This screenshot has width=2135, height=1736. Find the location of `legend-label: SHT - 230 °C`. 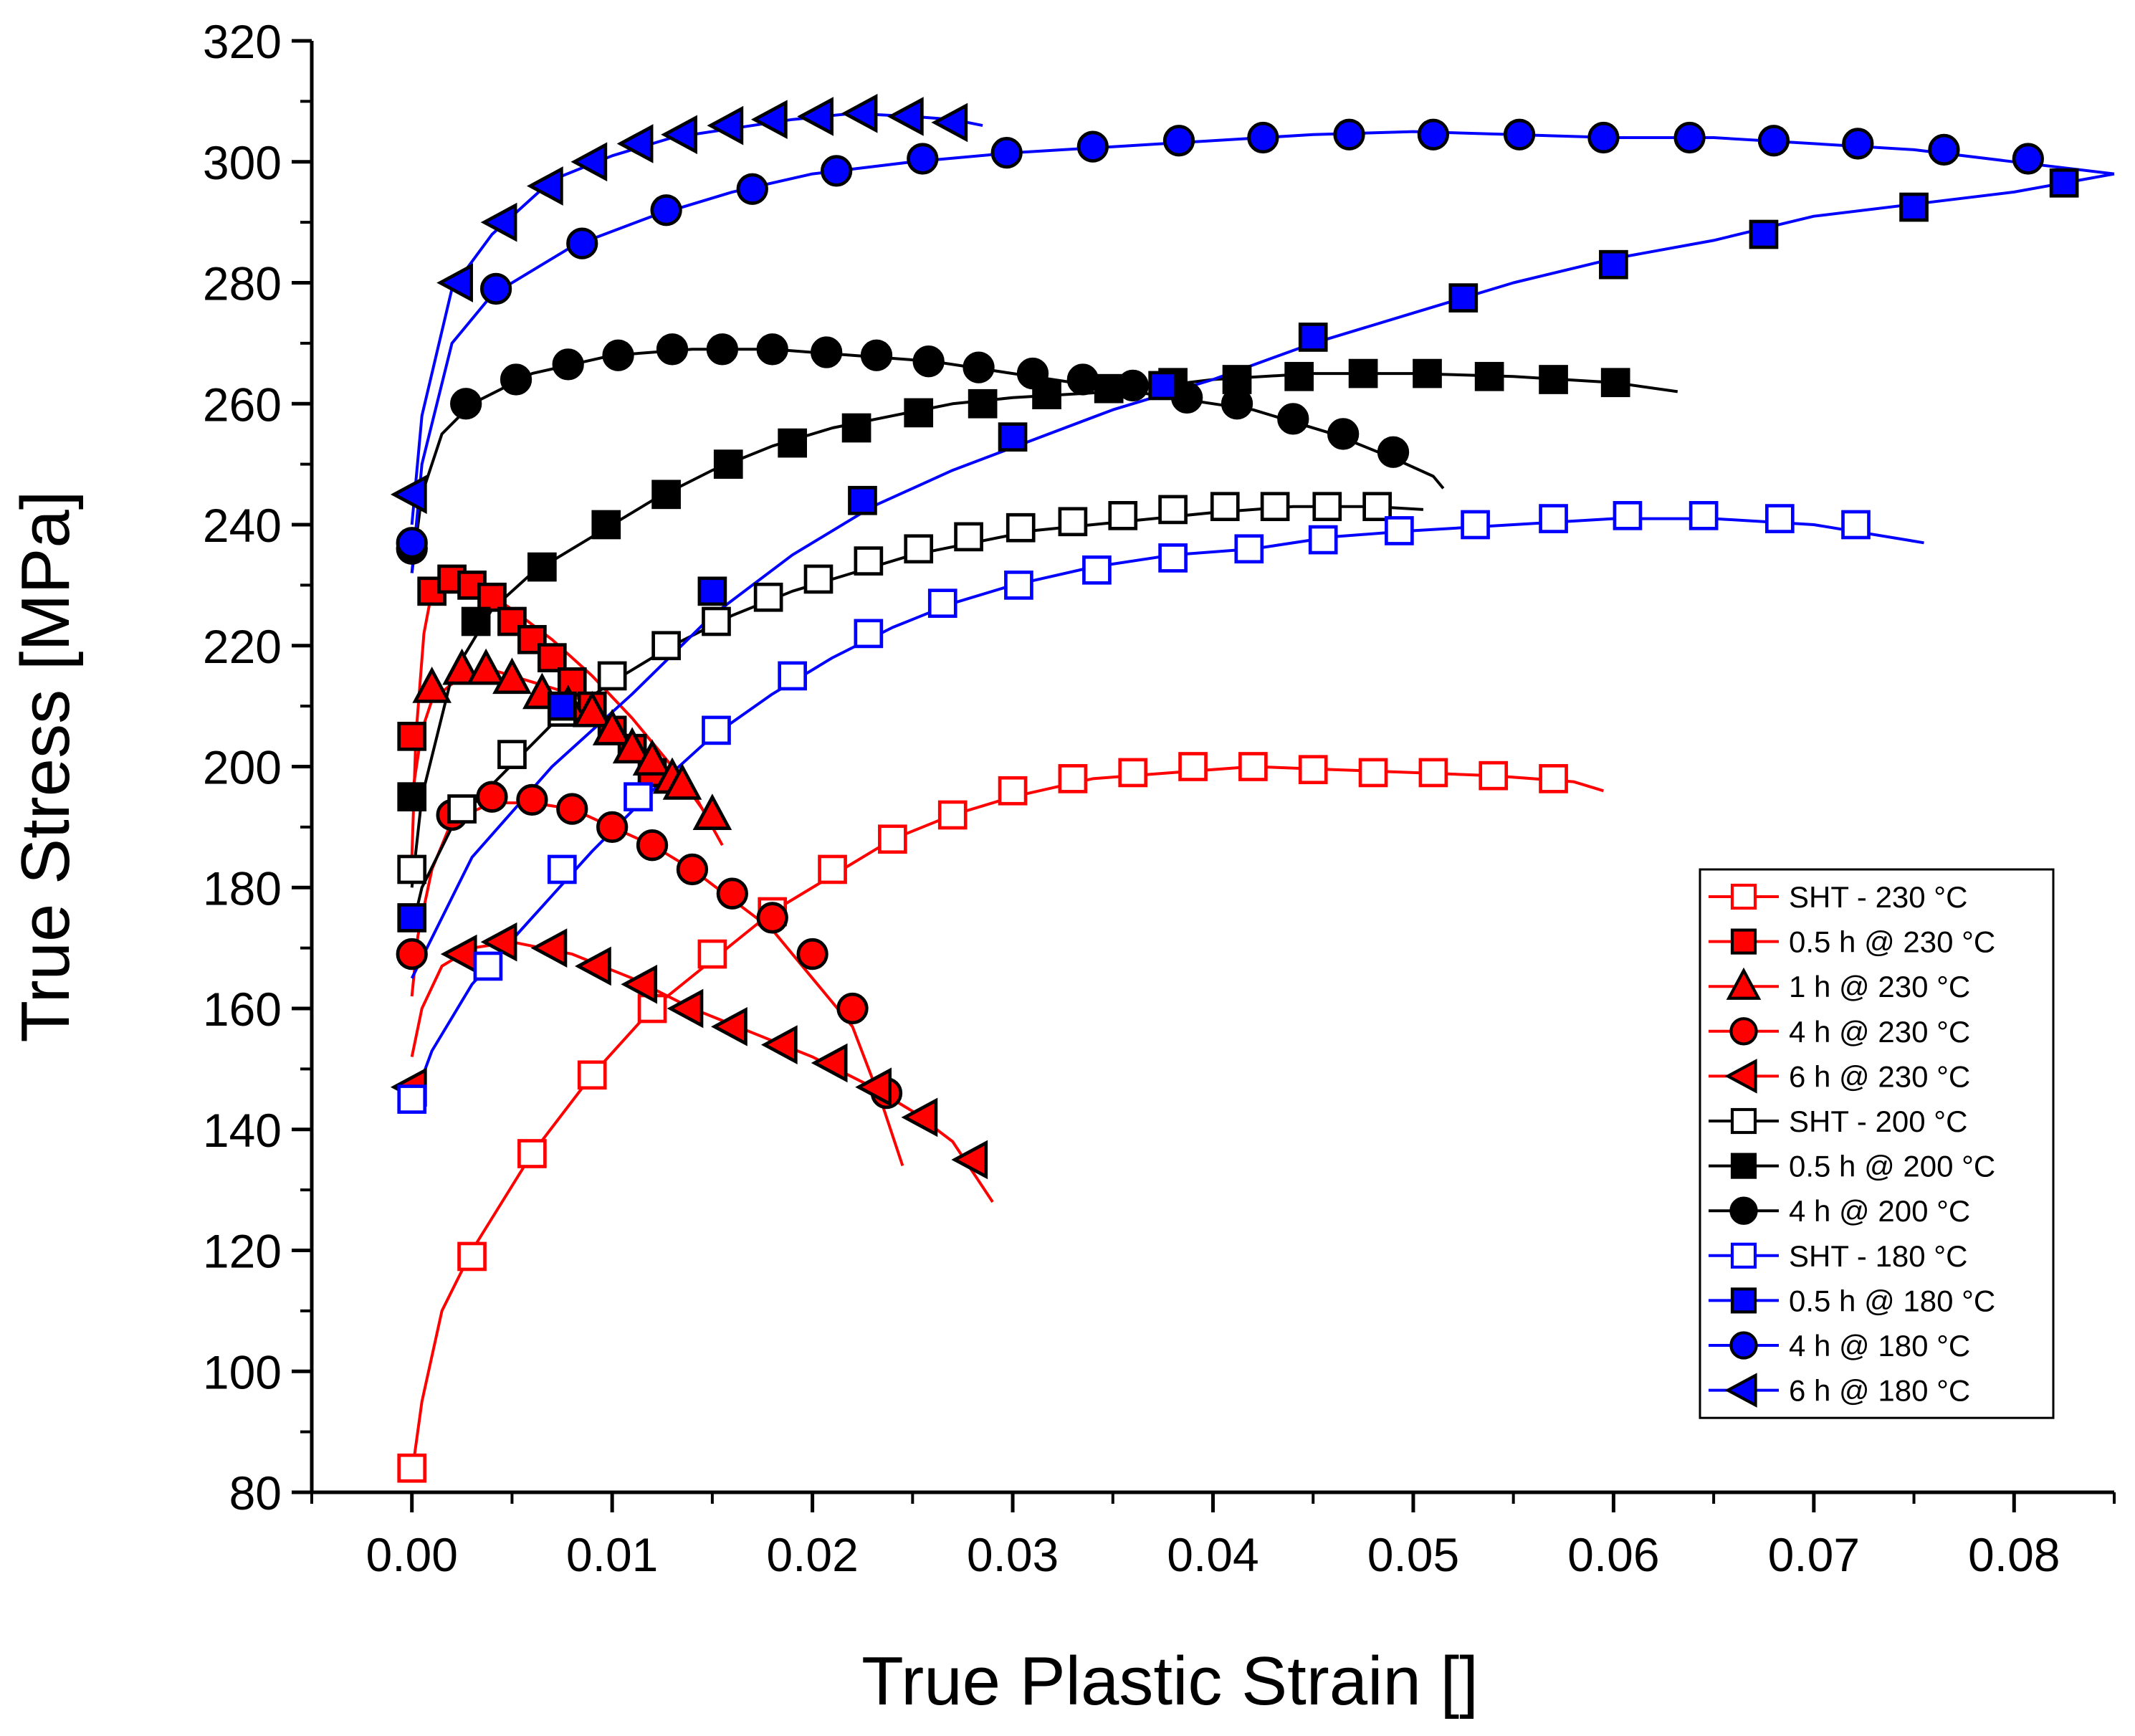

legend-label: SHT - 230 °C is located at coordinates (1878, 897).